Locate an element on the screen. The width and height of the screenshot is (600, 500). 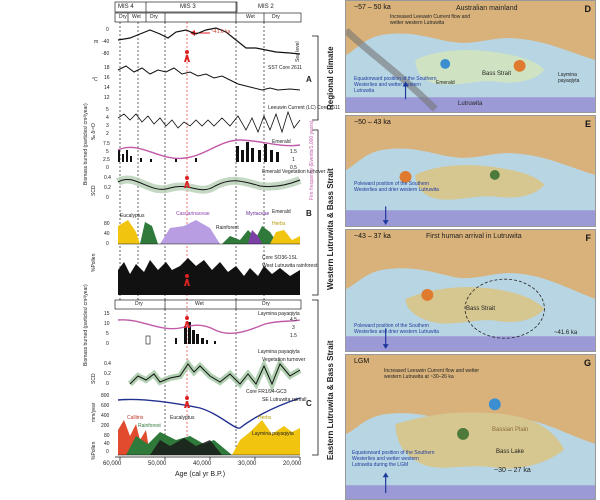
tick-label: 2 is located at coordinates (107, 134).